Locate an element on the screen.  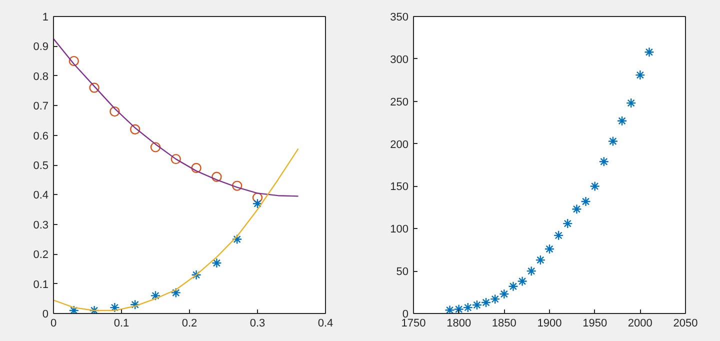
x-tick-label: 0.1 is located at coordinates (122, 324).